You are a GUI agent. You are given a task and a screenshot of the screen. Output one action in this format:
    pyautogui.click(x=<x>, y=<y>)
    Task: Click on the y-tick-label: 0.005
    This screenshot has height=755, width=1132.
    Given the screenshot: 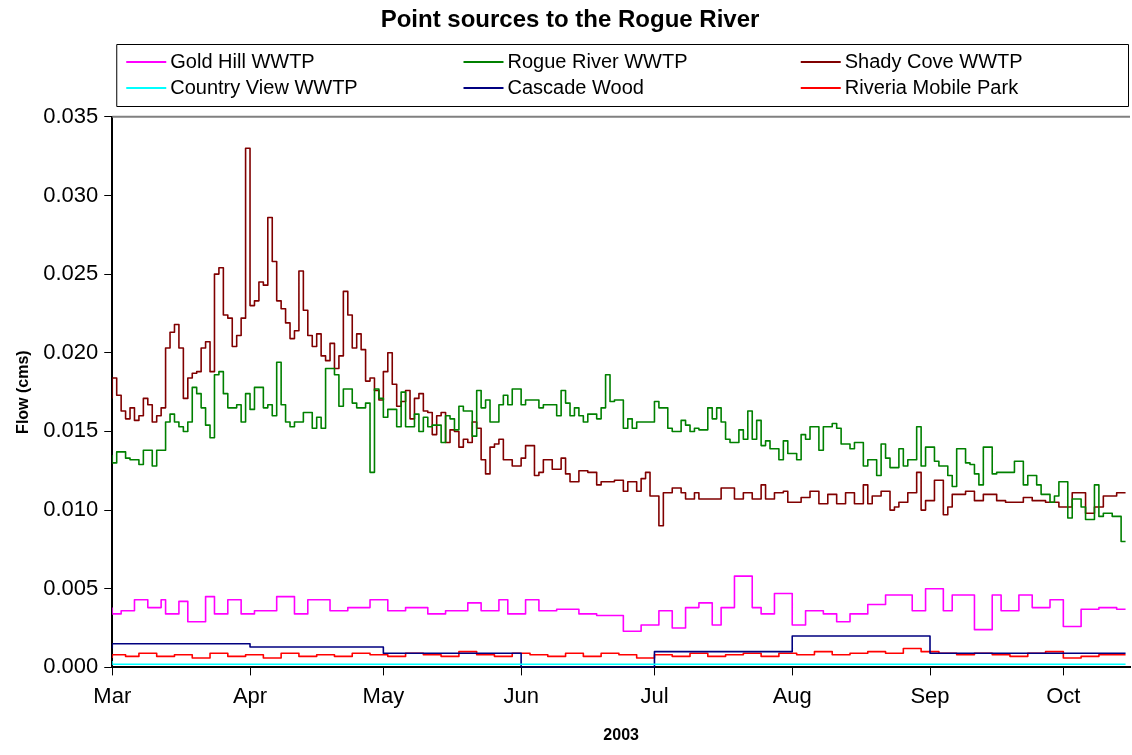 What is the action you would take?
    pyautogui.click(x=71, y=587)
    